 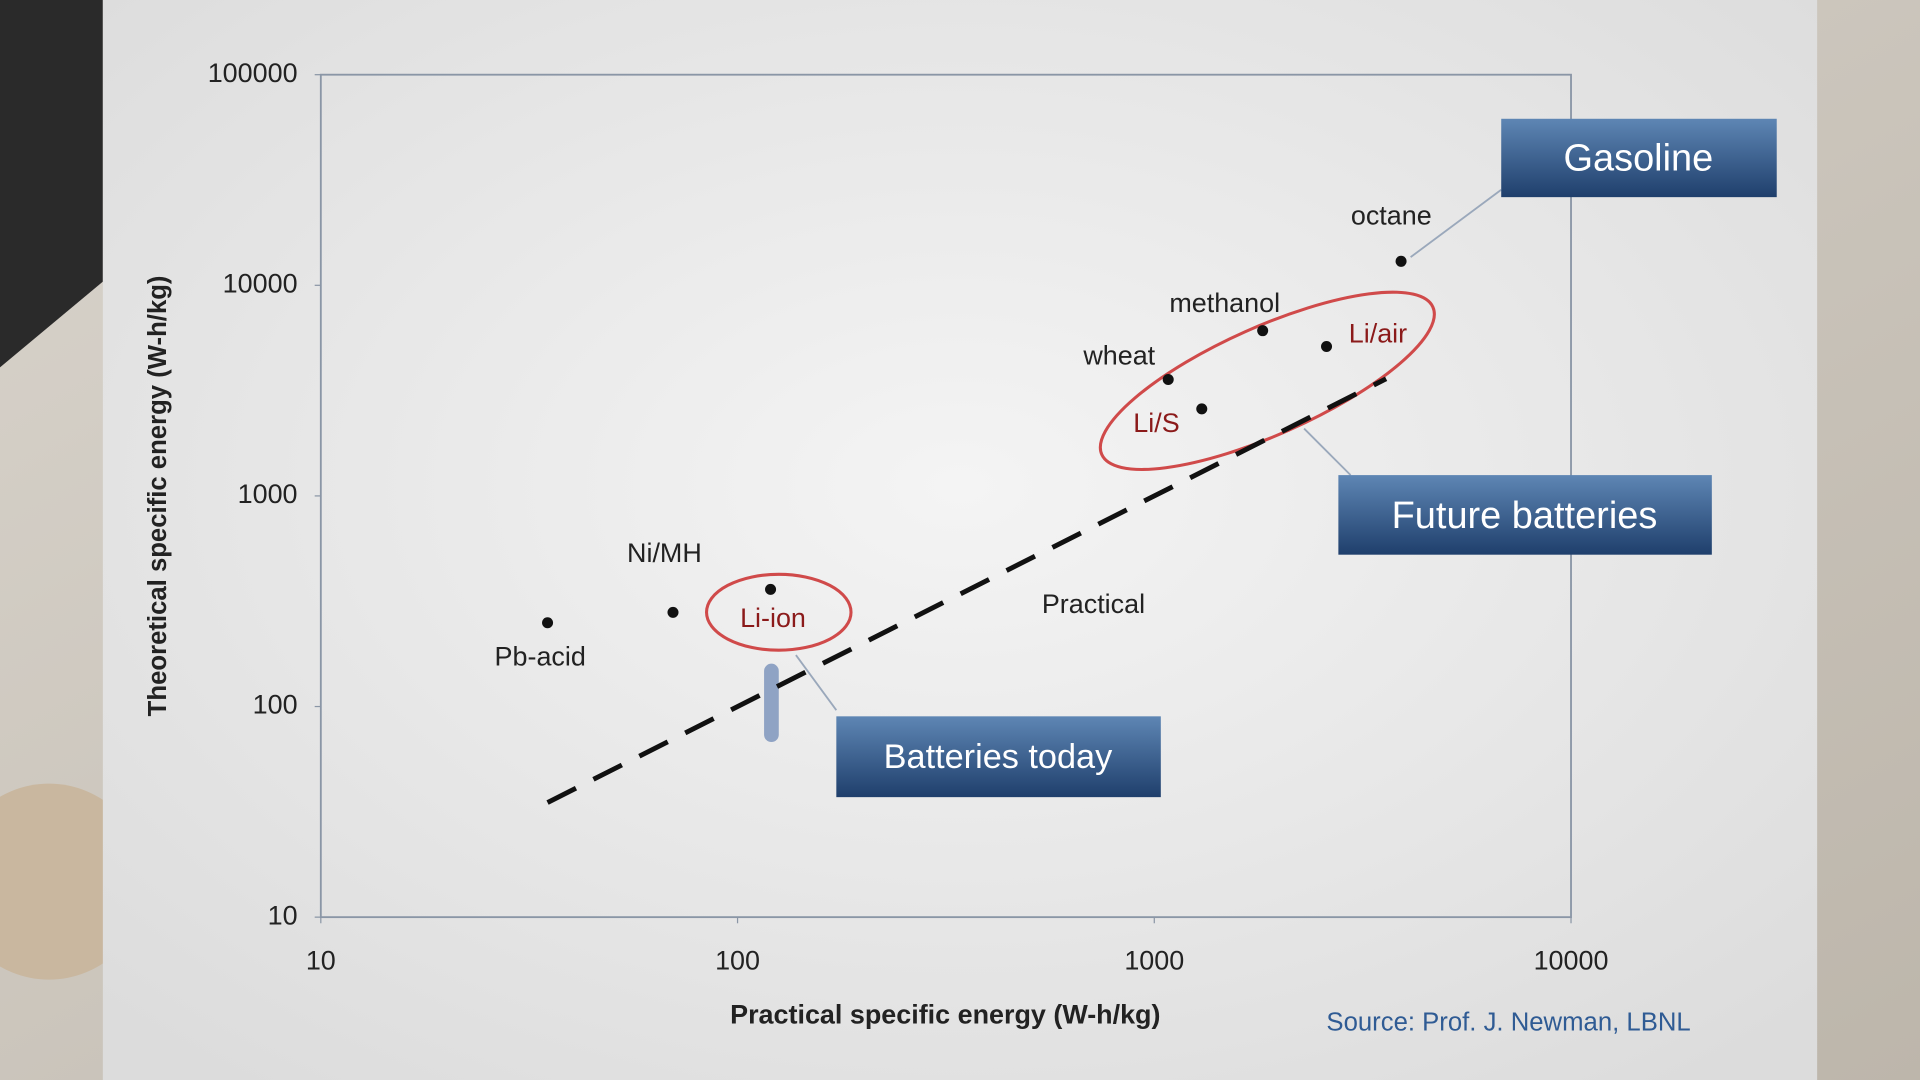 What do you see at coordinates (1571, 961) in the screenshot?
I see `x-tick-label: 10000` at bounding box center [1571, 961].